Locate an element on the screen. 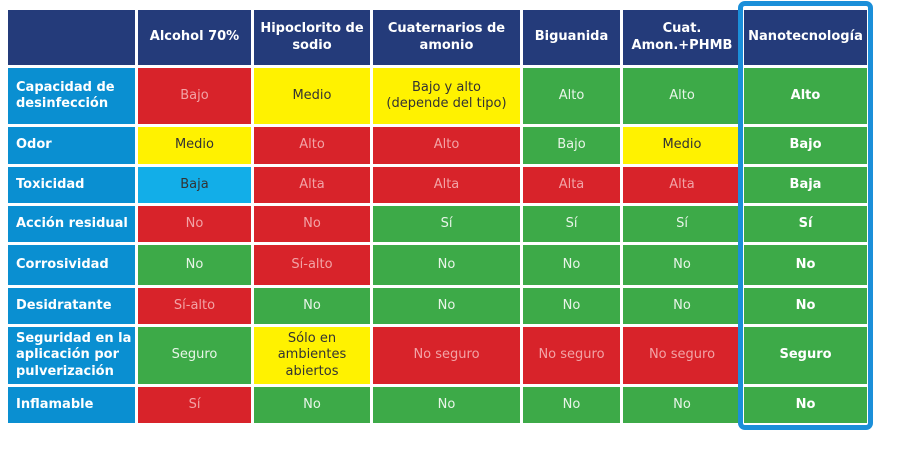 This screenshot has width=899, height=453. column-header-hipoclorito-de-sodio: Hipoclorito de sodio is located at coordinates (312, 37).